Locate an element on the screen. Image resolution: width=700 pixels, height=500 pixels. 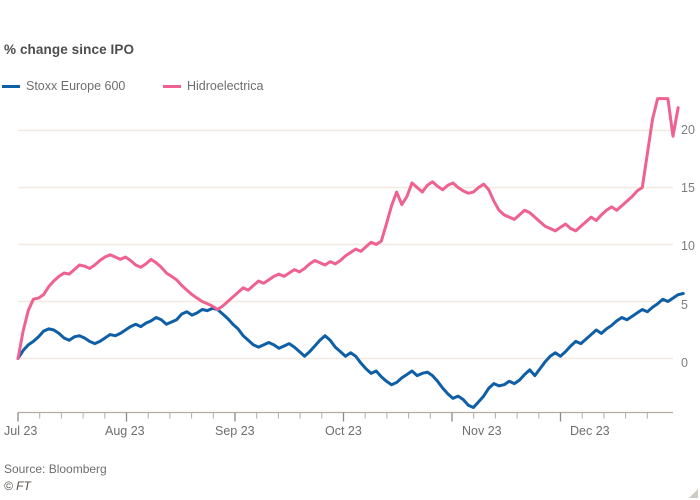
y-axis-tick-label: 10 is located at coordinates (688, 246).